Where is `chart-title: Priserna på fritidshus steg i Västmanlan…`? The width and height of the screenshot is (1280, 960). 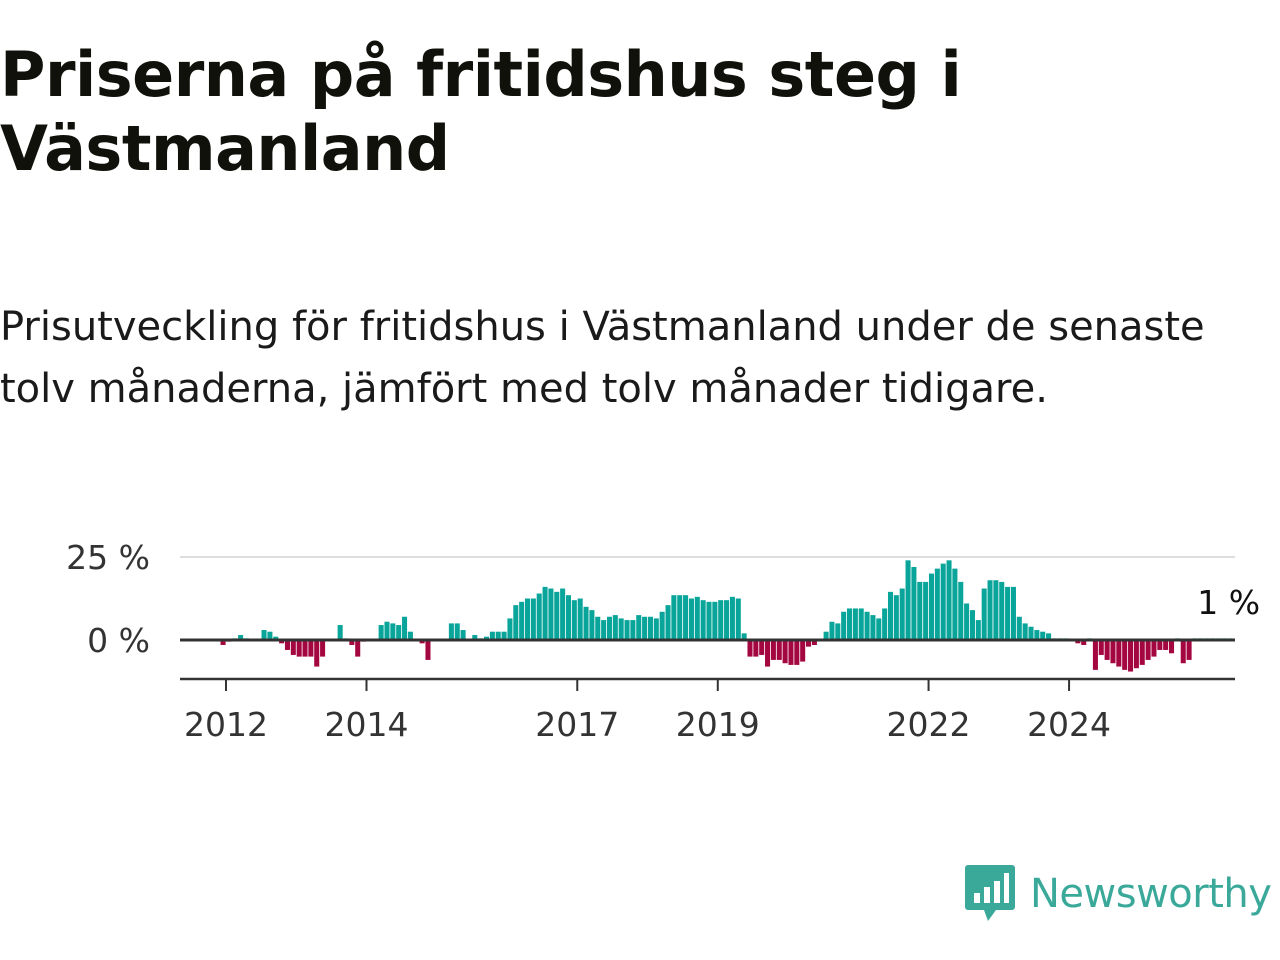 chart-title: Priserna på fritidshus steg i Västmanlan… is located at coordinates (481, 111).